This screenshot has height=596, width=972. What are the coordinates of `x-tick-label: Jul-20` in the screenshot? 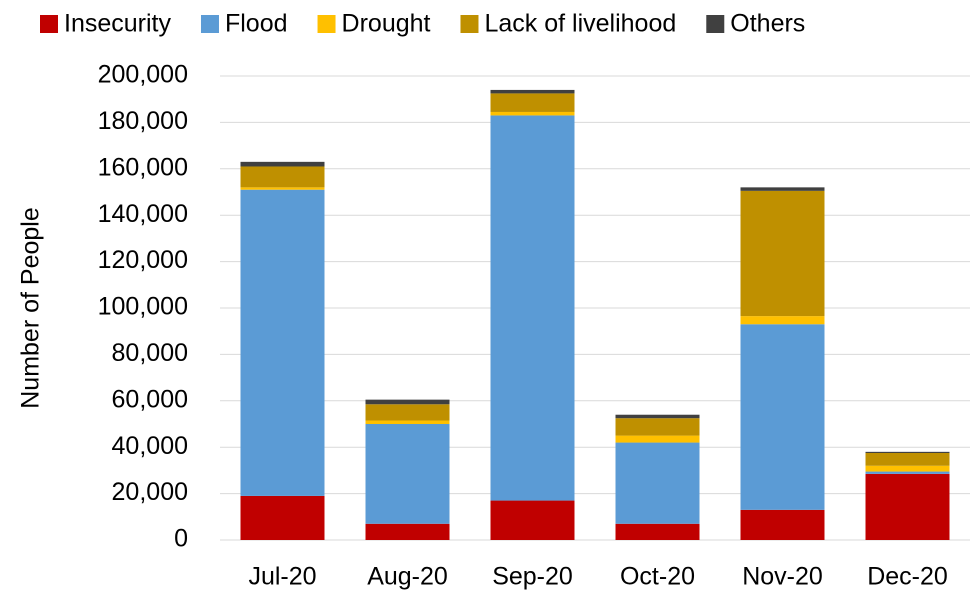 It's located at (282, 577).